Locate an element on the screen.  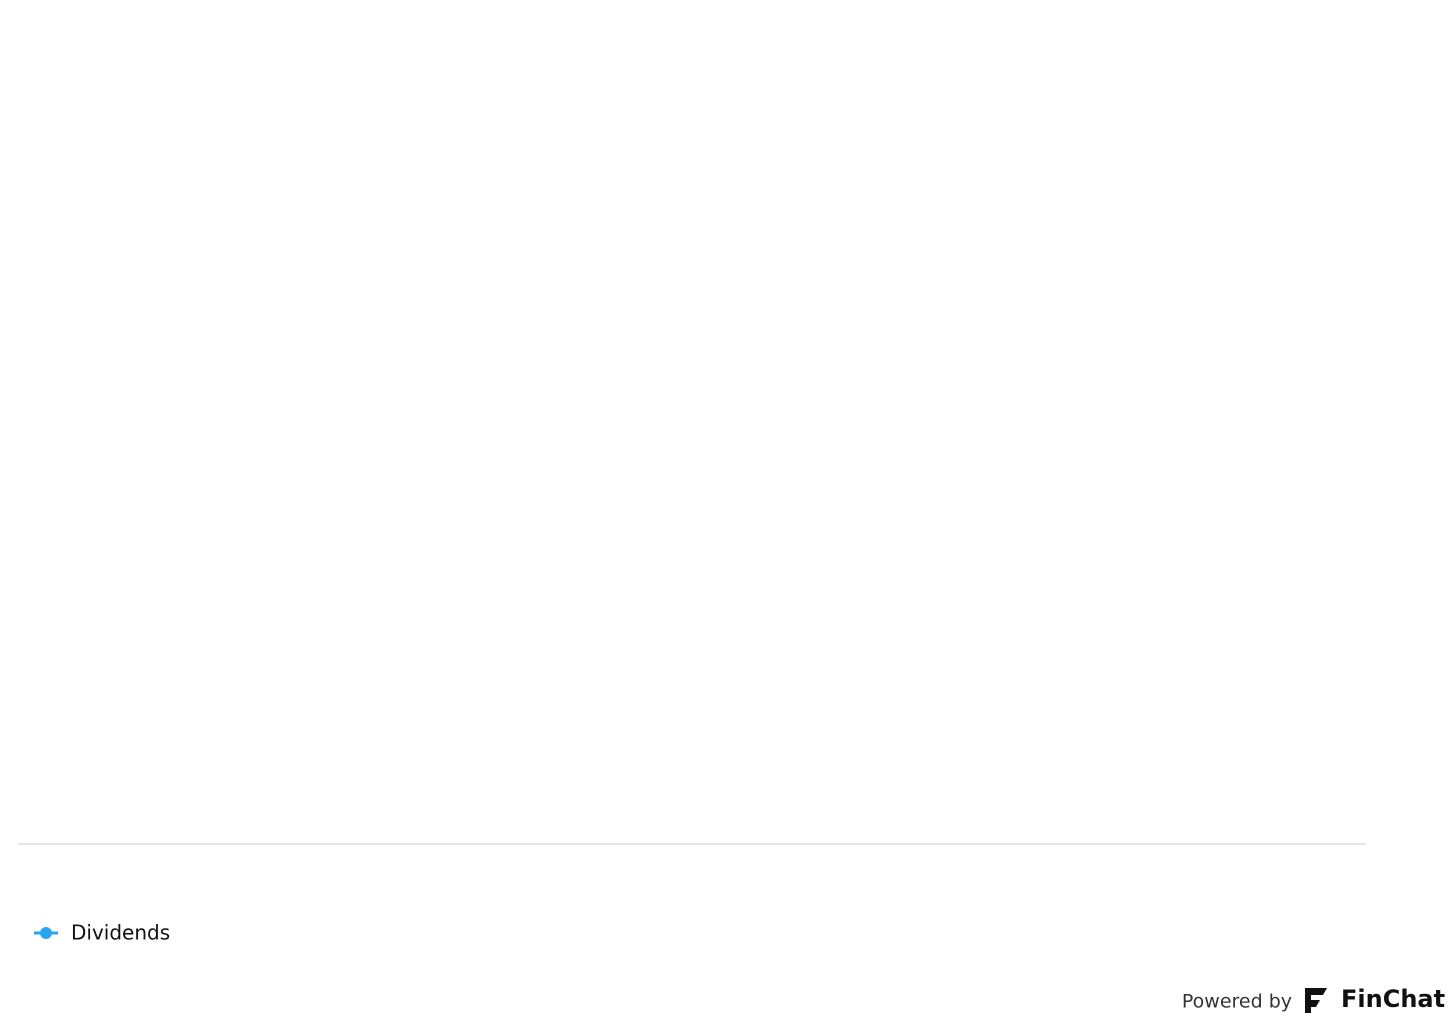
brand-name: FinChat is located at coordinates (1393, 999).